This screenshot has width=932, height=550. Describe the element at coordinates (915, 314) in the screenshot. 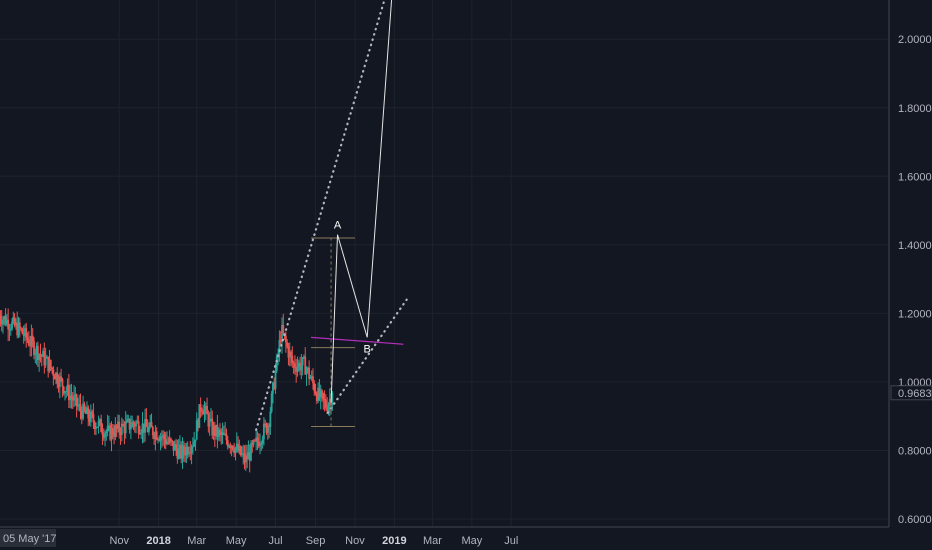

I see `y-tick-label: 1.2000` at that location.